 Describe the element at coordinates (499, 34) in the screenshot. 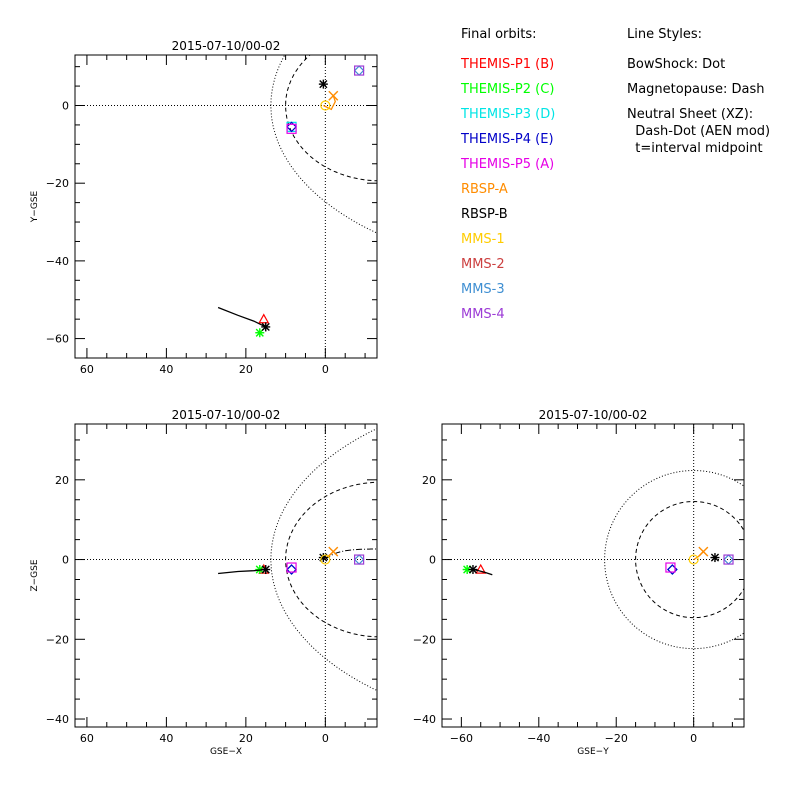

I see `legend-orbits-title: Final orbits:` at that location.